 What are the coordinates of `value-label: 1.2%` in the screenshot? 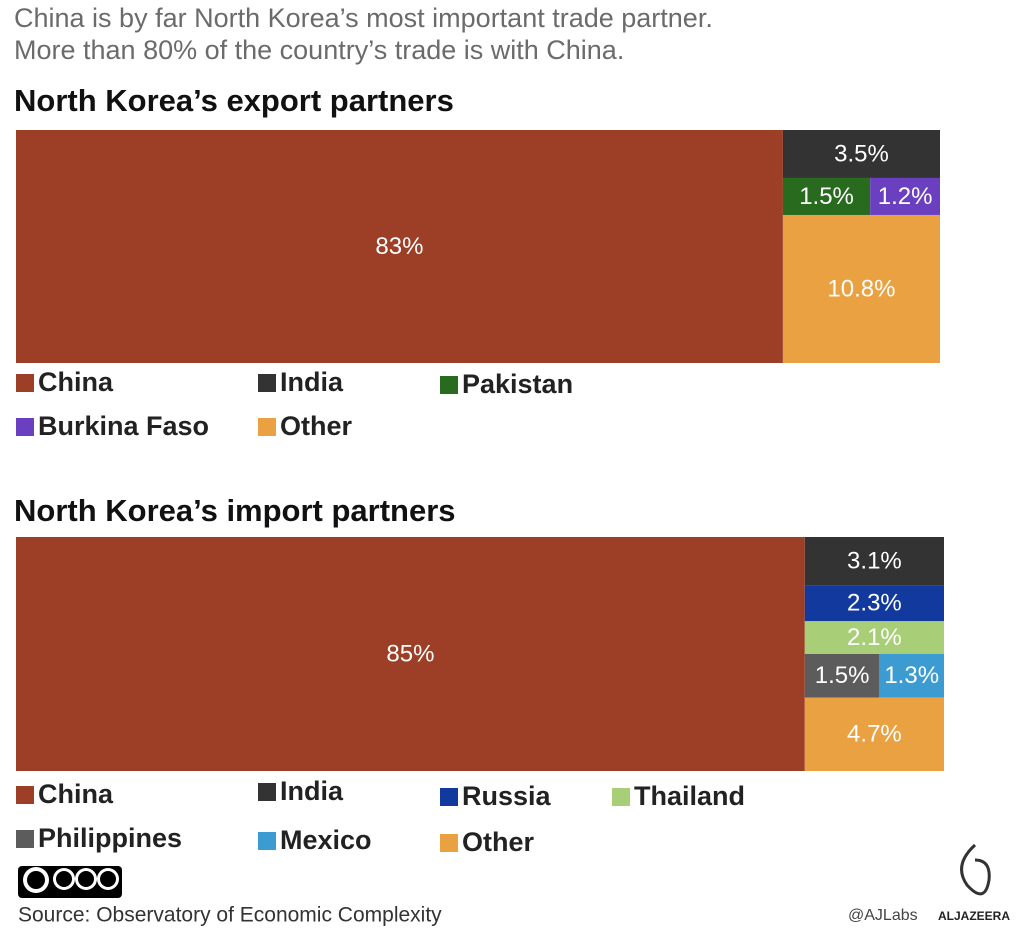 It's located at (905, 196).